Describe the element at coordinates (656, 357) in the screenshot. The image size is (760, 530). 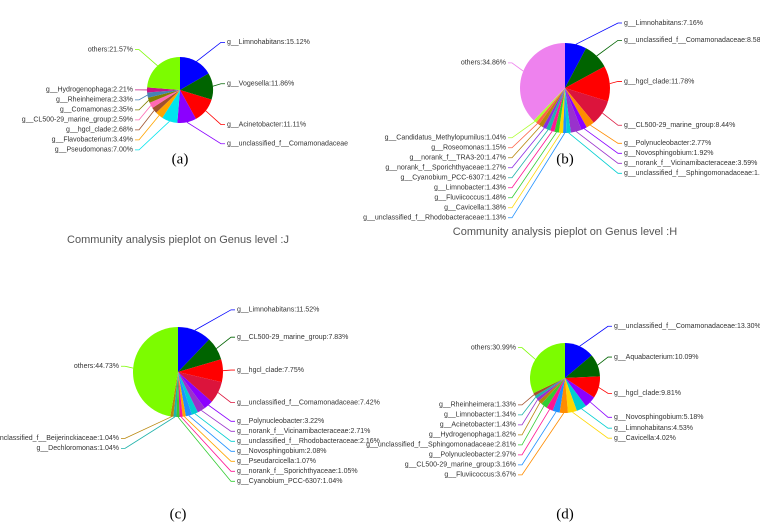
I see `slice-label: g__Aquabacterium:10.09%` at that location.